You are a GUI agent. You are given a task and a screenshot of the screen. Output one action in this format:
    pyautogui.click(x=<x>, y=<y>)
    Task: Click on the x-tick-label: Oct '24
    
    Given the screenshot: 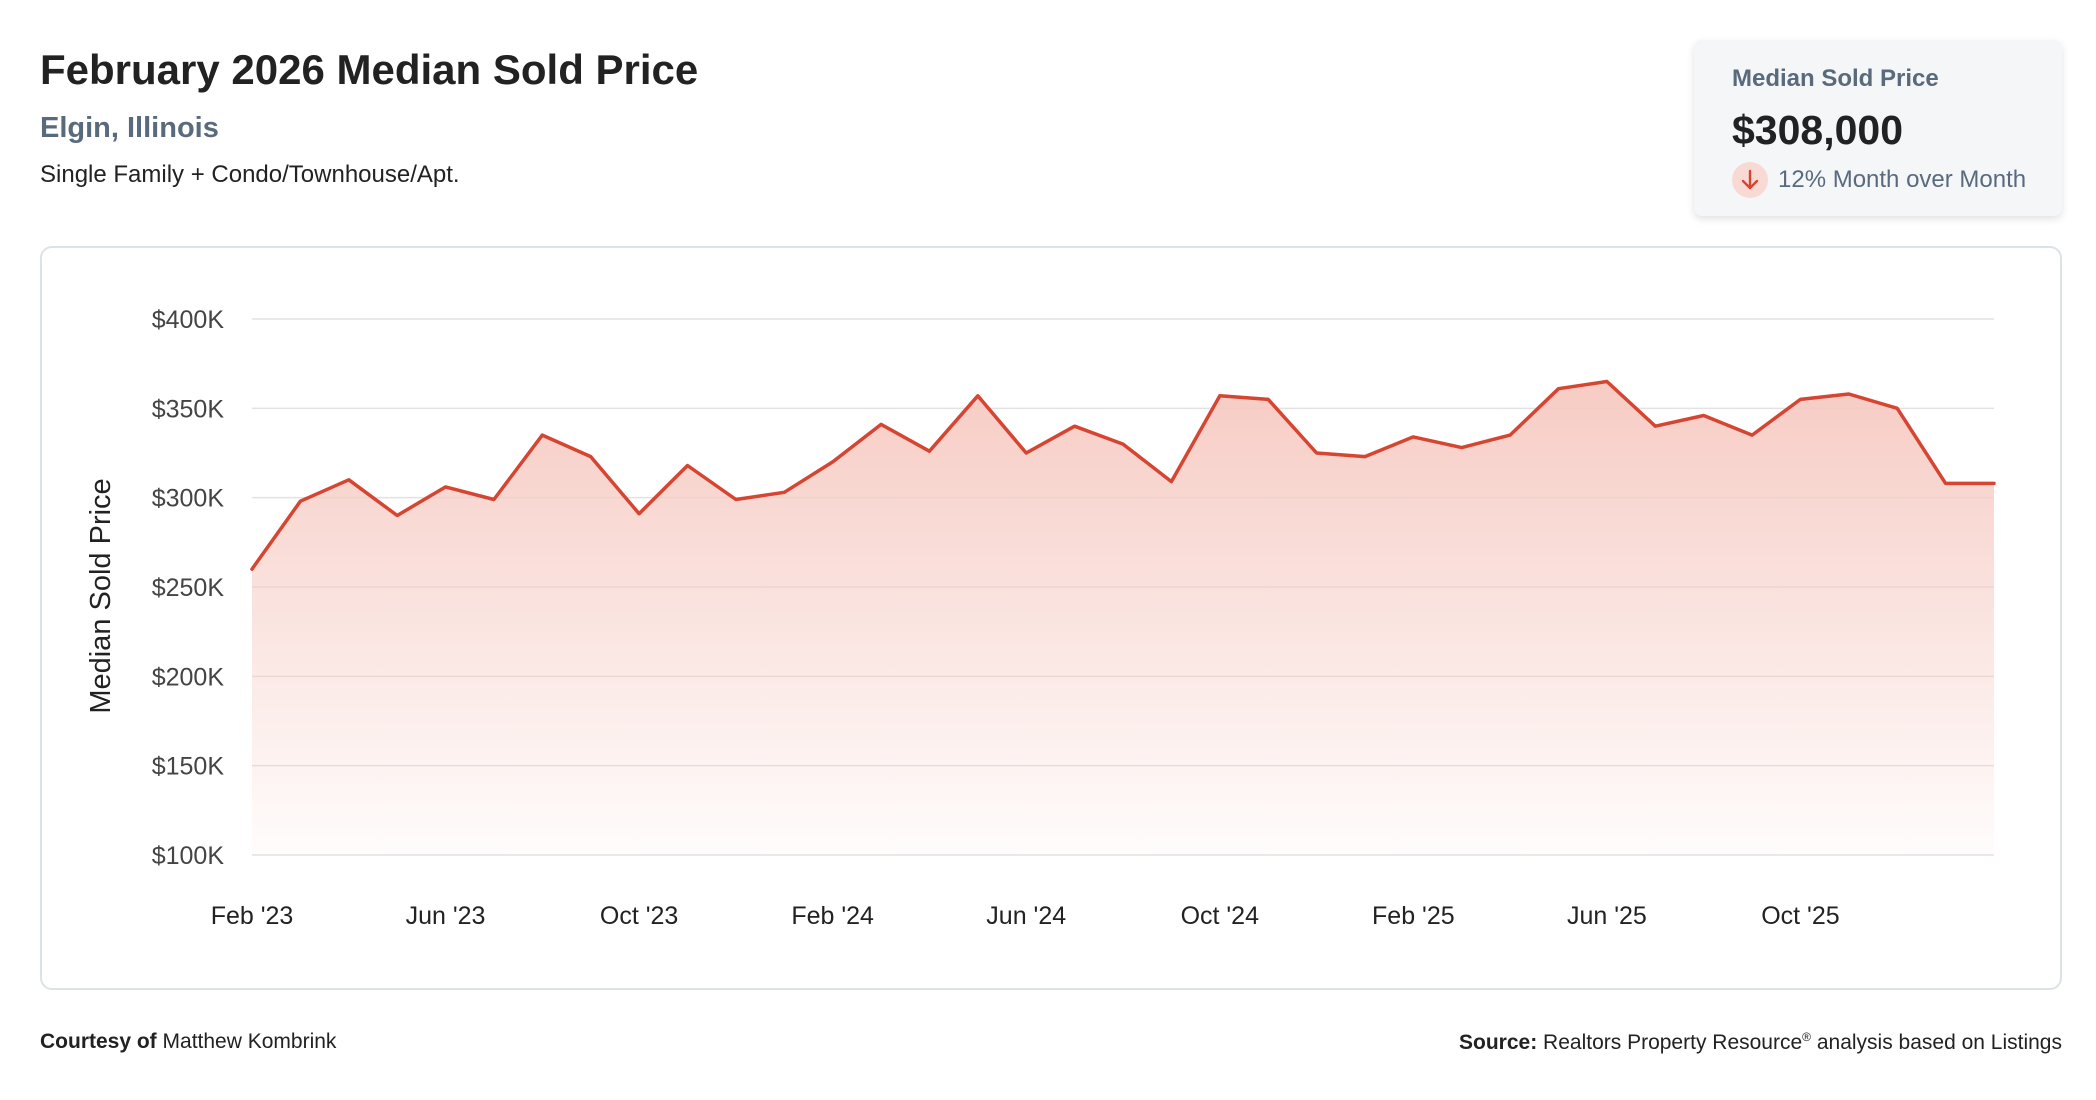 What is the action you would take?
    pyautogui.click(x=1220, y=916)
    